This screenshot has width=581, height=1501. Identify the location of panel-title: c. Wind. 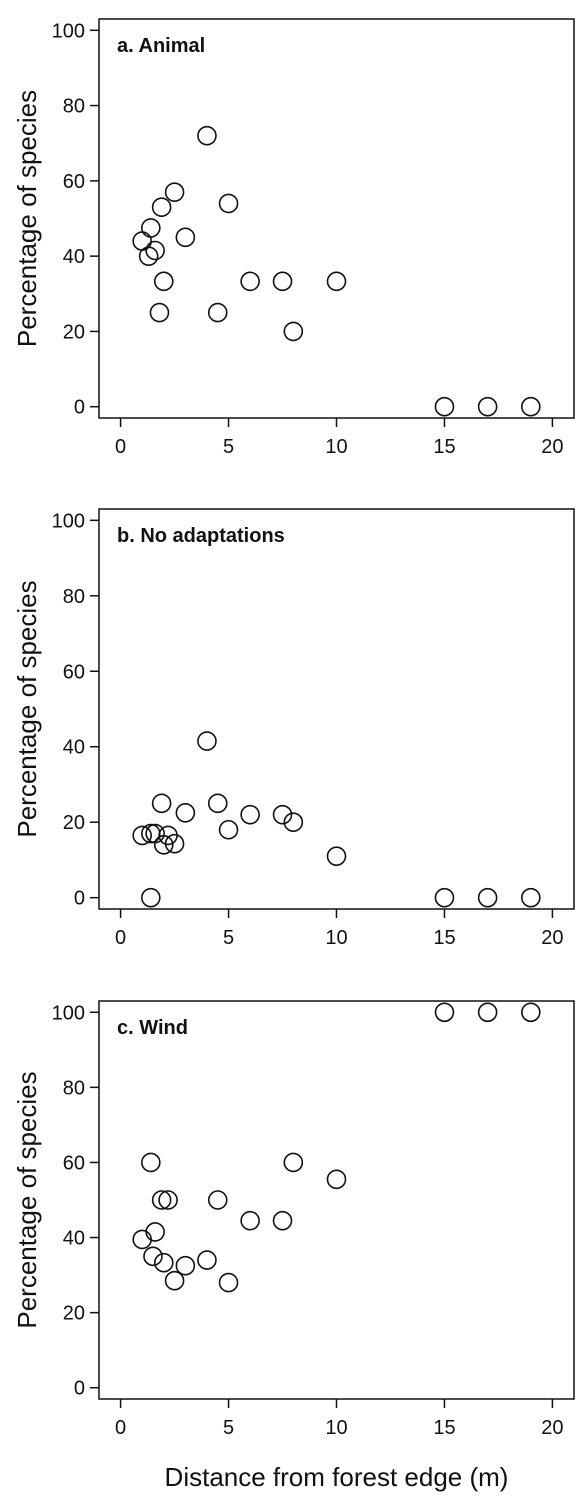
(152, 1028).